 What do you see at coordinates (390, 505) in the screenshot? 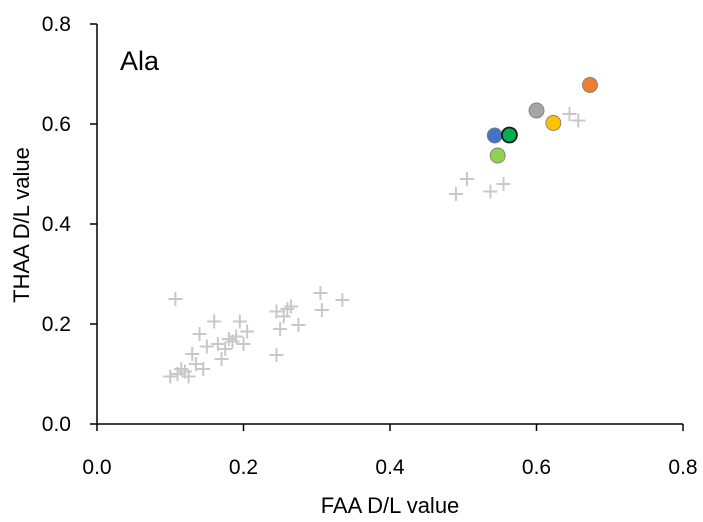
I see `x-axis-title: FAA D/L value` at bounding box center [390, 505].